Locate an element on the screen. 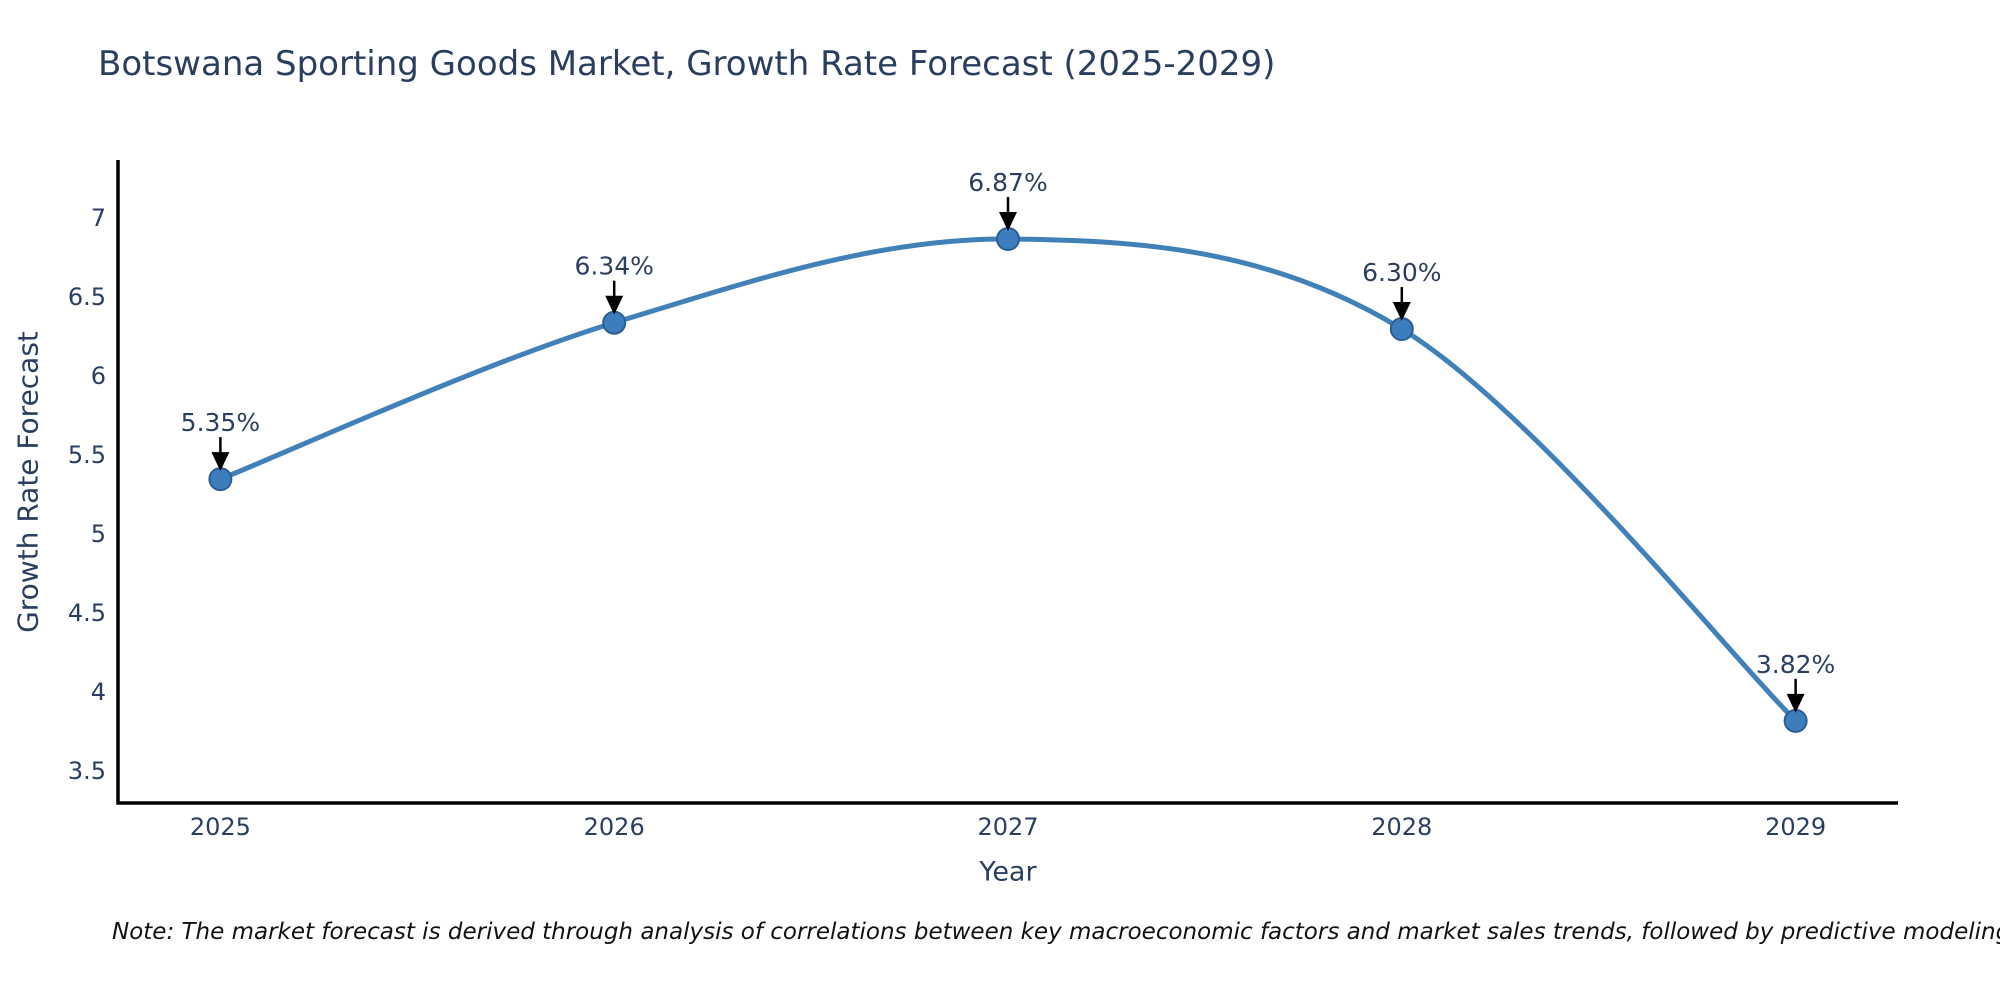  data-point-2026 is located at coordinates (614, 322).